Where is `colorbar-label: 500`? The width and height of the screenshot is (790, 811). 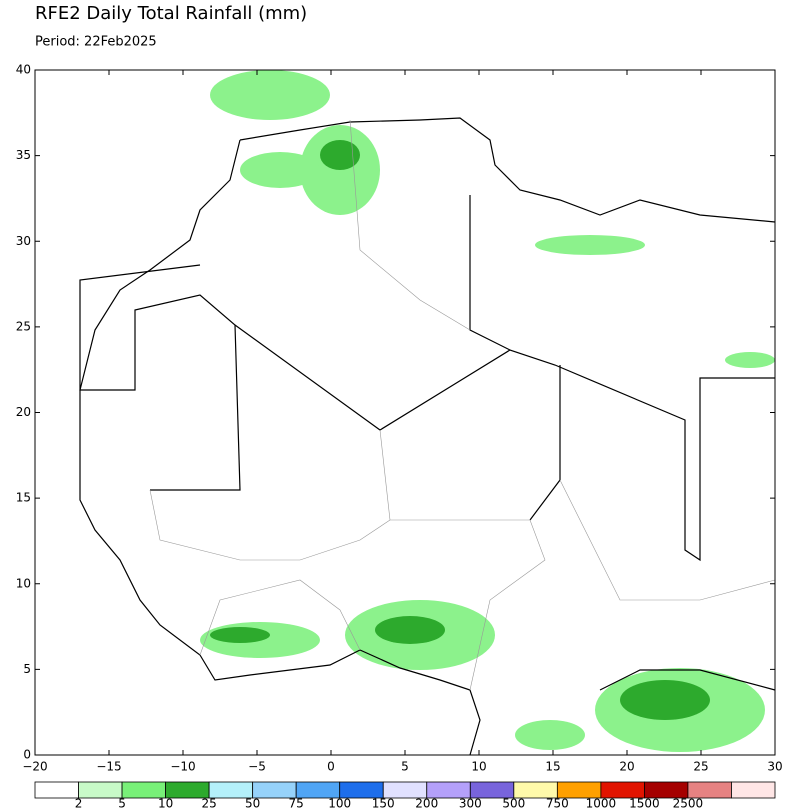 colorbar-label: 500 is located at coordinates (513, 804).